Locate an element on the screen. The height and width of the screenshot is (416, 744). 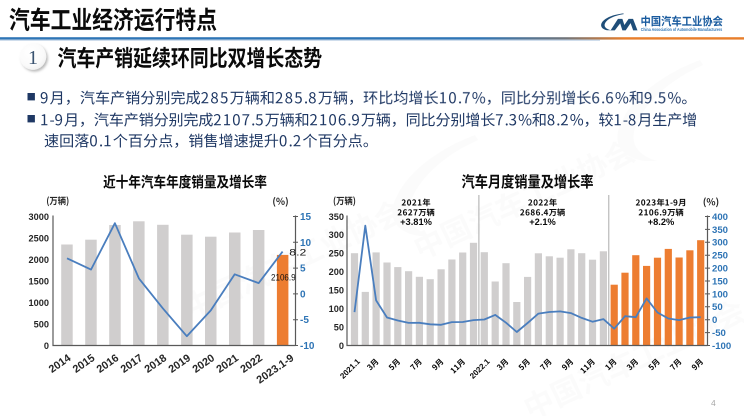
svg-text: 1 is located at coordinates (33, 58).